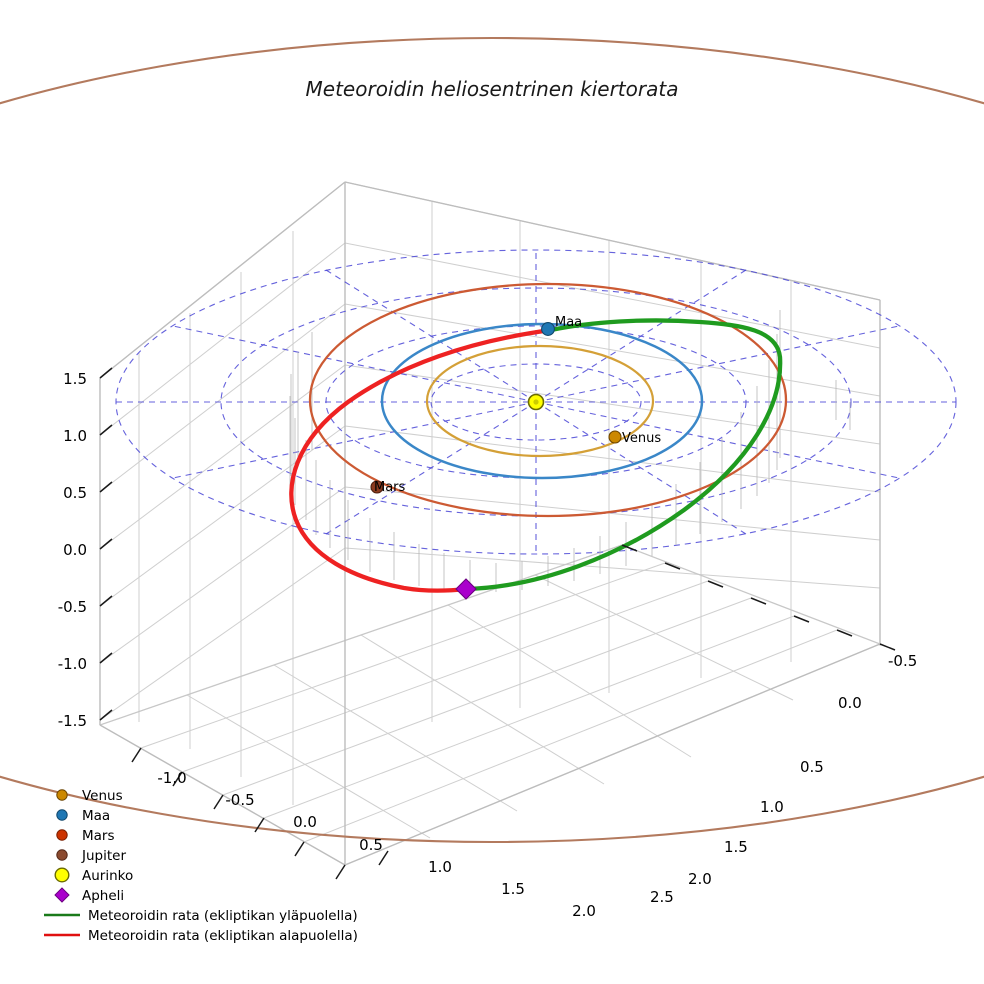 The image size is (984, 984). Describe the element at coordinates (662, 897) in the screenshot. I see `y-tick-6: 2.5` at that location.